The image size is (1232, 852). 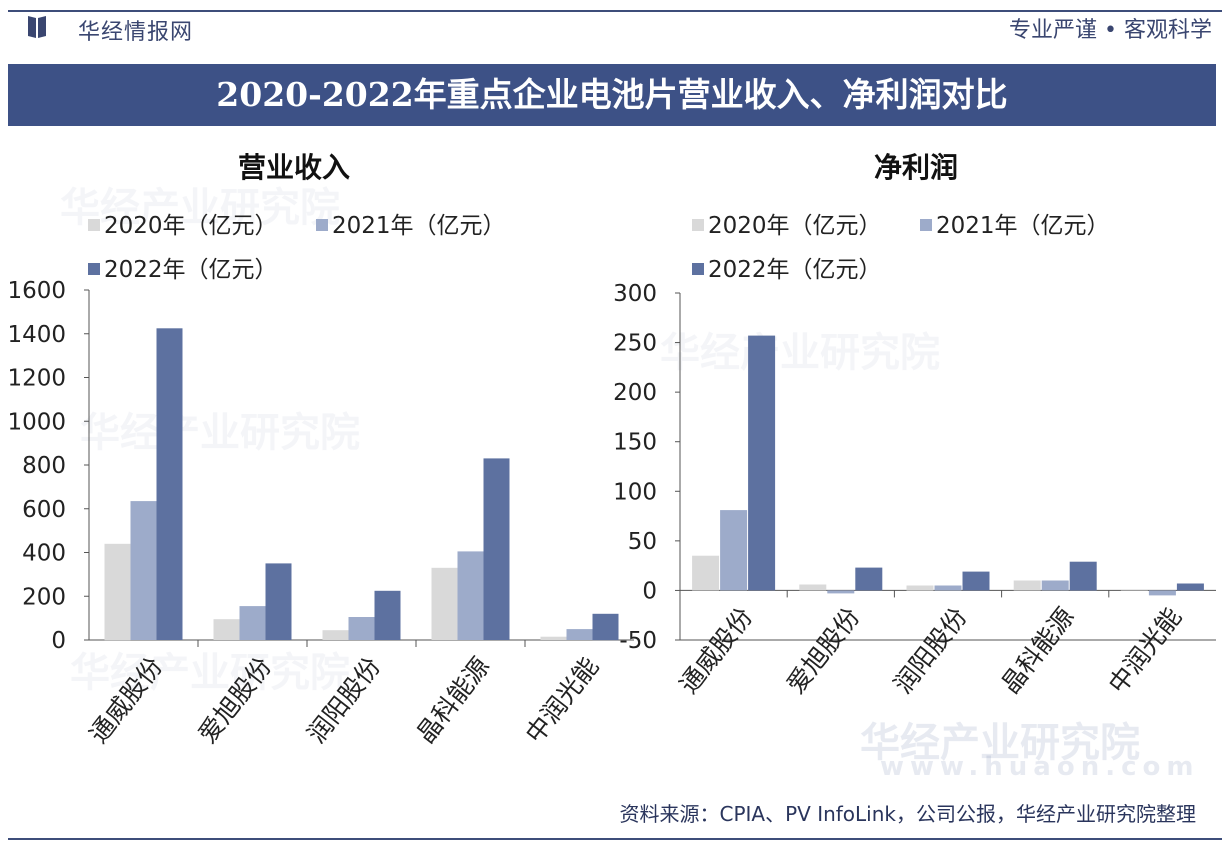 I want to click on y-tick-label: 400, so click(x=44, y=554).